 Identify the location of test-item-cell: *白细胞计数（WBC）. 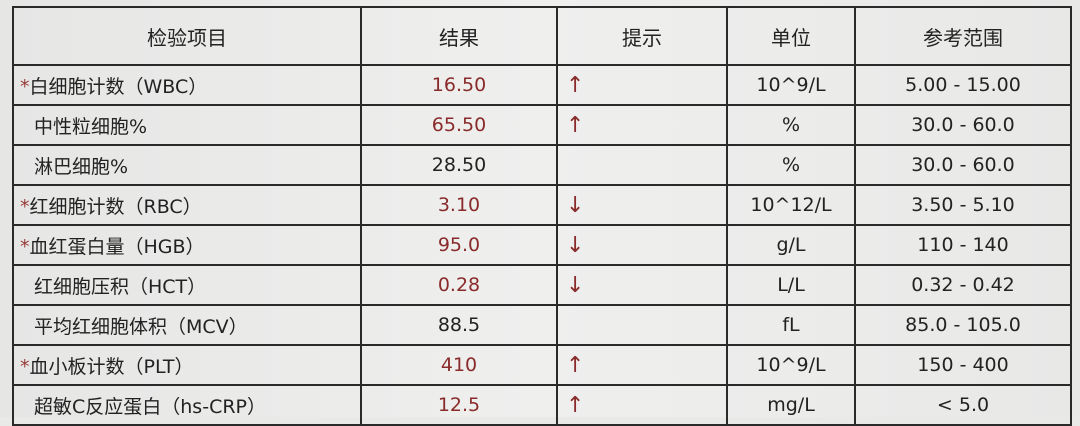
(187, 85).